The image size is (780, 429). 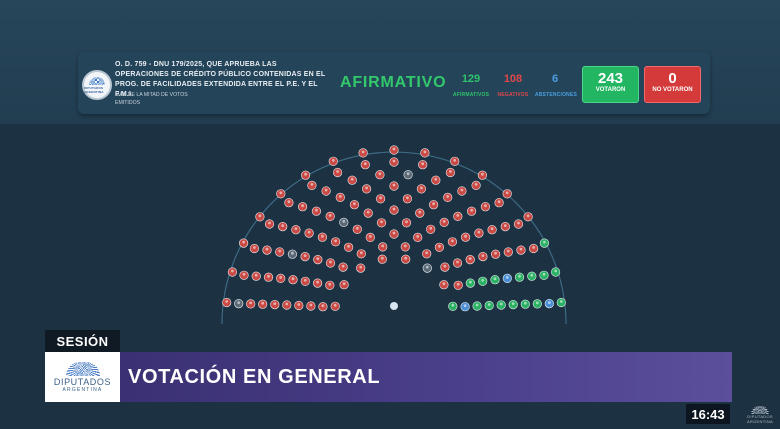 I want to click on votaron-label: VOTARON, so click(x=610, y=90).